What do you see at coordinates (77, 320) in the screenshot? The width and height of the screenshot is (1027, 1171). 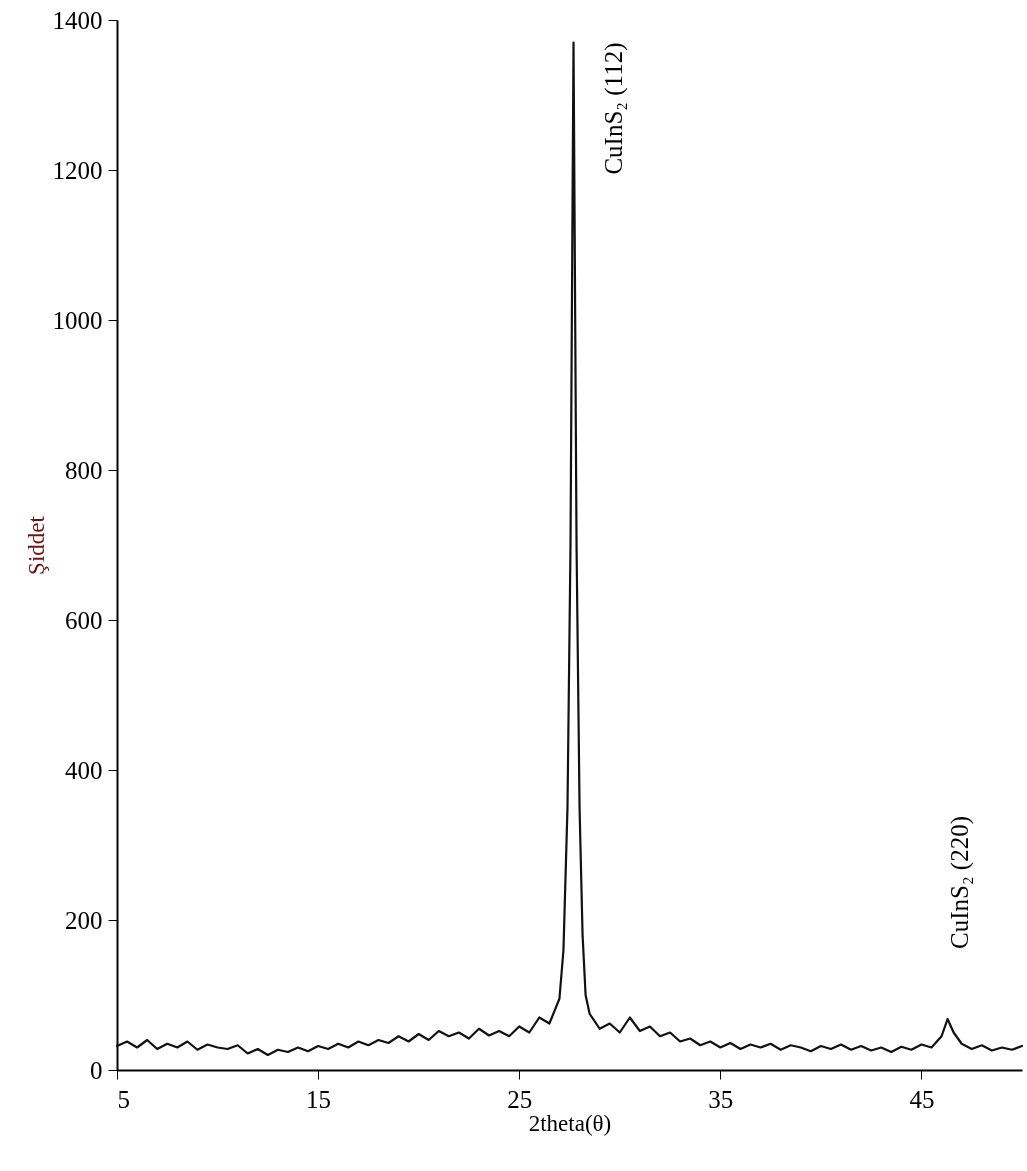 I see `y-tick-label: 1000` at bounding box center [77, 320].